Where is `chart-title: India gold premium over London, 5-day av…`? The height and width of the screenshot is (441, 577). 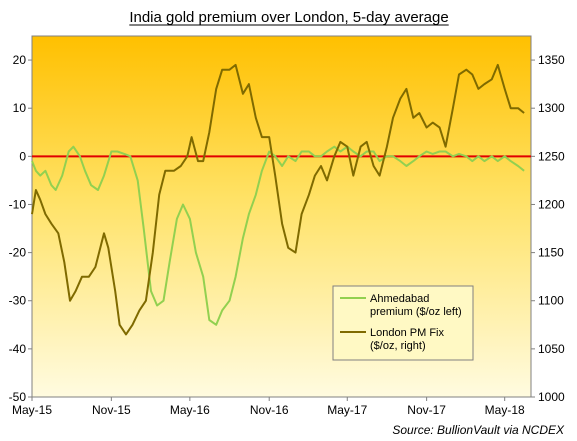 chart-title: India gold premium over London, 5-day av… is located at coordinates (288, 17).